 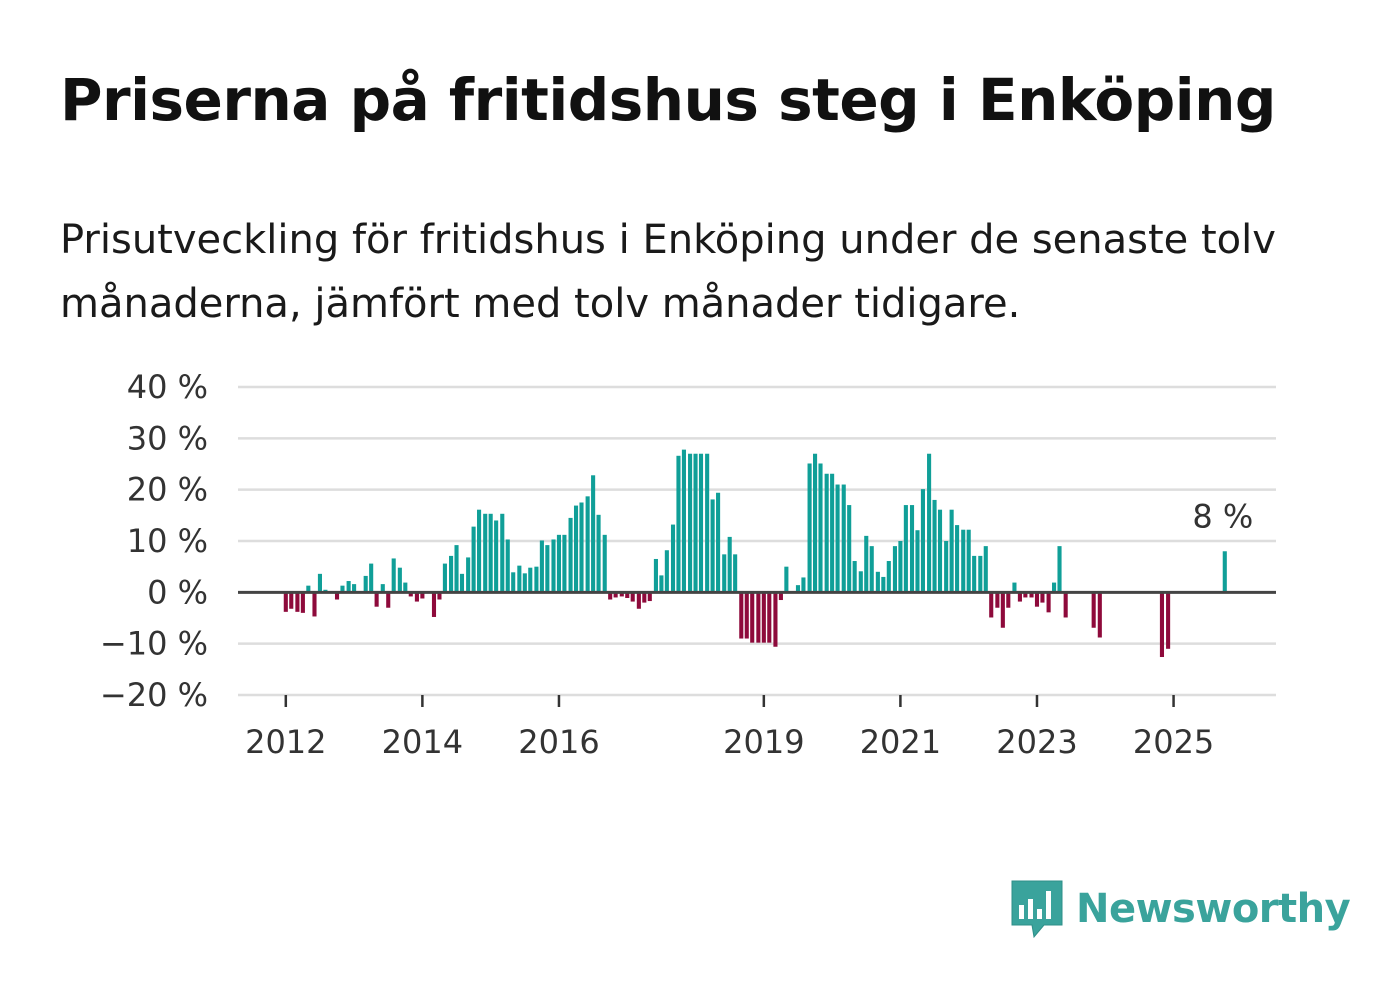 What do you see at coordinates (558, 742) in the screenshot?
I see `x-tick-label: 2016` at bounding box center [558, 742].